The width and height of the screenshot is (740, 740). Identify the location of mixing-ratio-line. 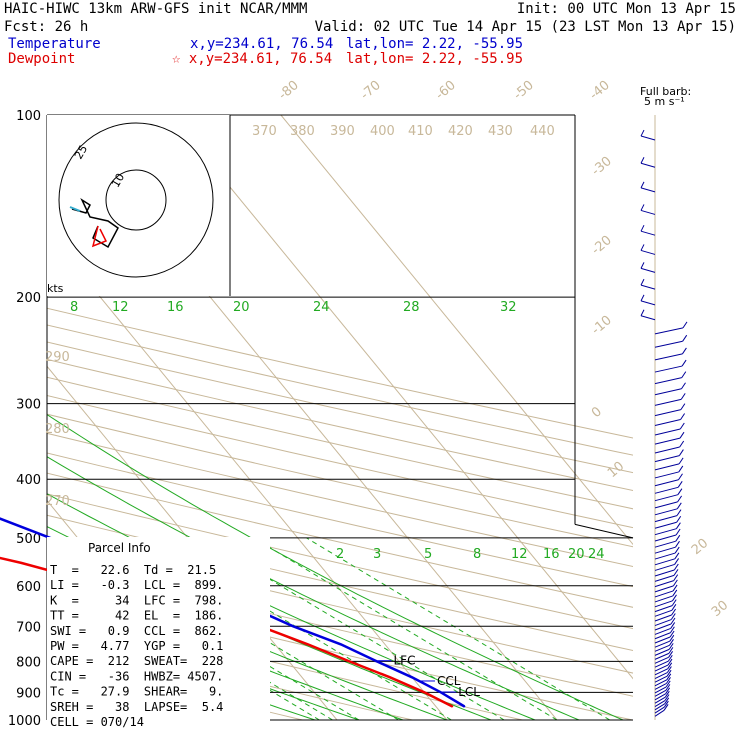
(405, 628).